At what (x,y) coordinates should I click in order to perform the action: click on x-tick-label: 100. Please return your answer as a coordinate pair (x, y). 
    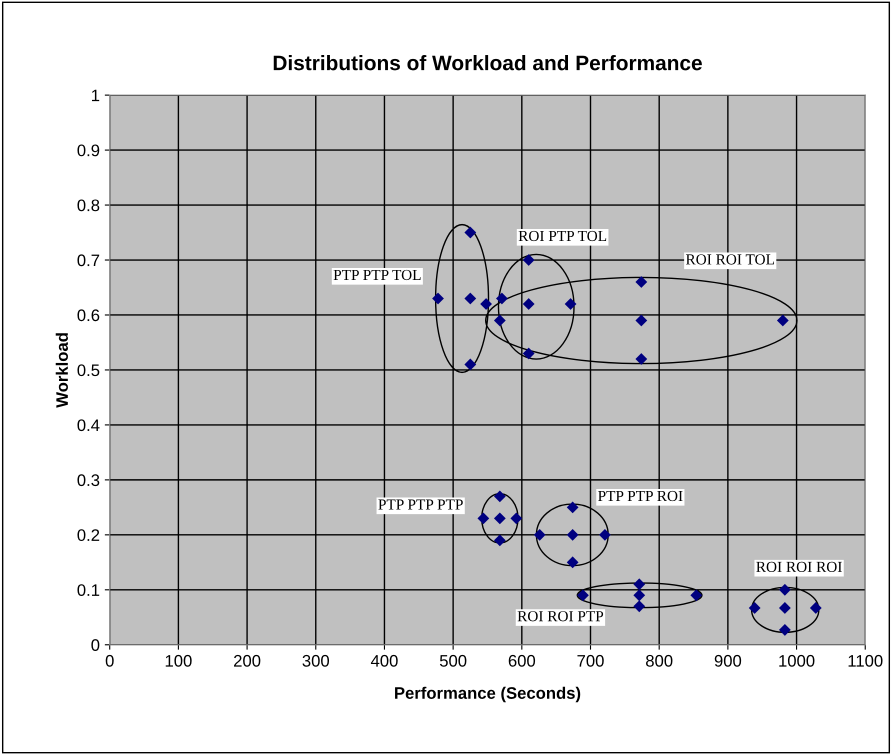
    Looking at the image, I should click on (179, 660).